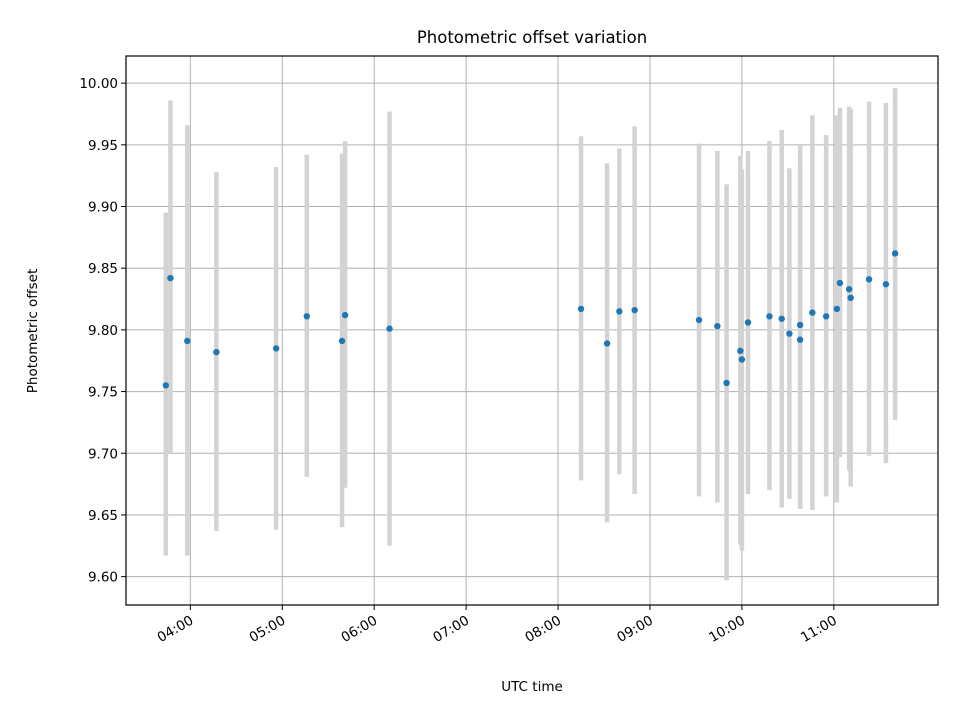 Image resolution: width=960 pixels, height=720 pixels. I want to click on y-tick-label: 9.70, so click(103, 454).